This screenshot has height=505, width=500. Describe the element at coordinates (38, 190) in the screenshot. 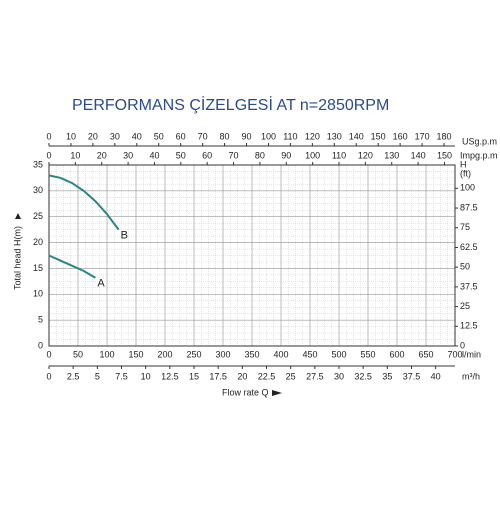

I see `y-tick-label: 30` at that location.